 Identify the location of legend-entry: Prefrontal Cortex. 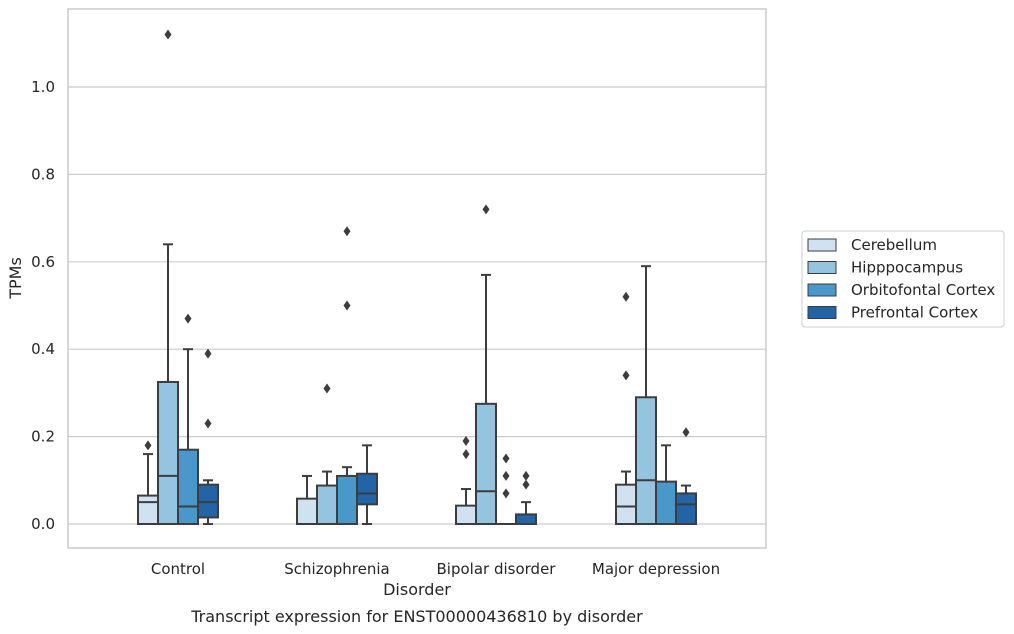
(914, 313).